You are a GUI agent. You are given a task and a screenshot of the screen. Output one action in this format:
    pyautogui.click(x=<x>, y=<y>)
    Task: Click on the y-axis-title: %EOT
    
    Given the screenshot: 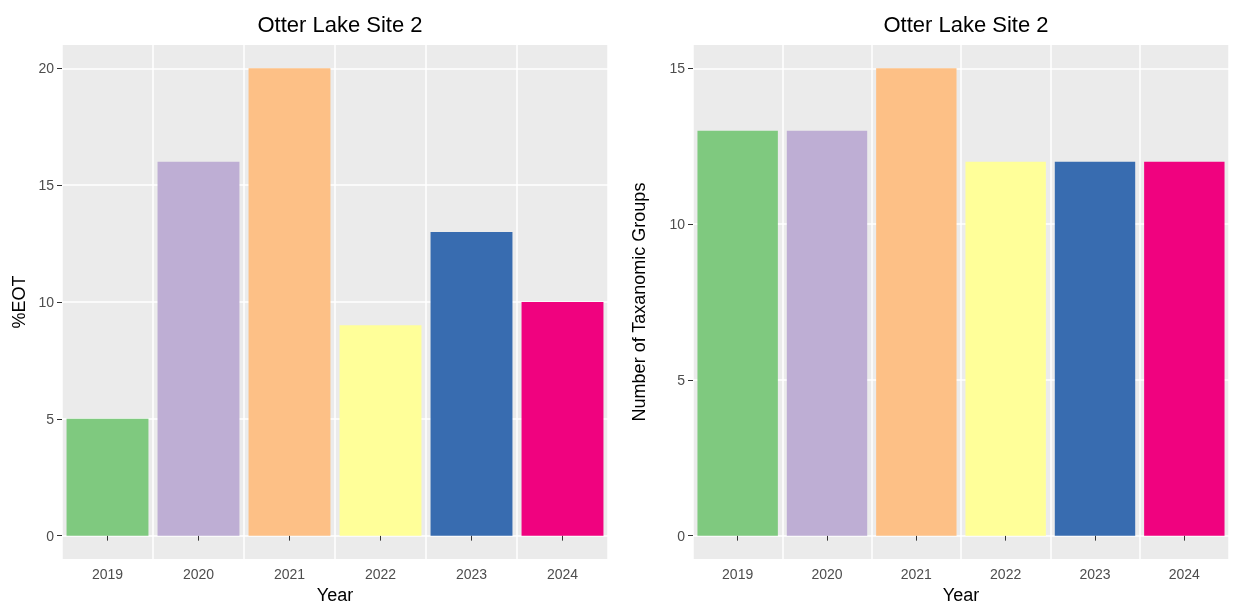 What is the action you would take?
    pyautogui.click(x=18, y=302)
    